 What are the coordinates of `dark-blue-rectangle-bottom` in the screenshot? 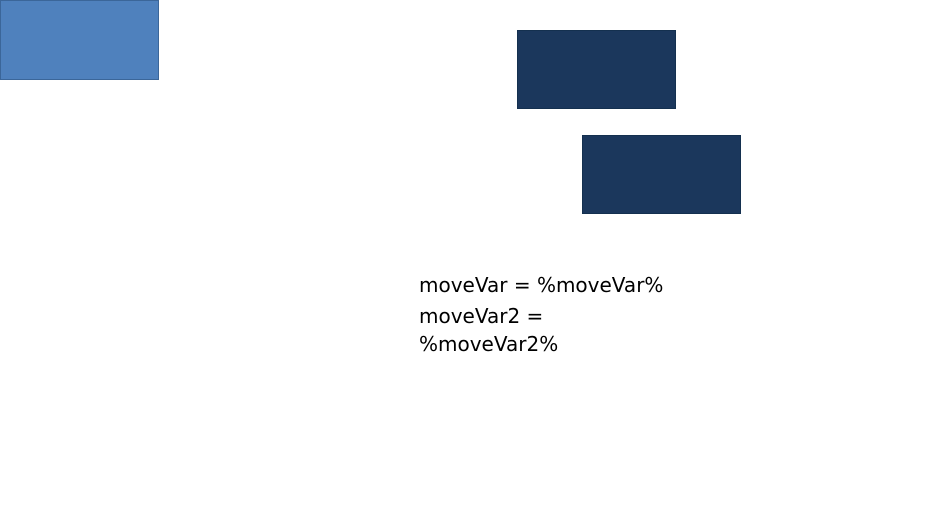 It's located at (661, 174).